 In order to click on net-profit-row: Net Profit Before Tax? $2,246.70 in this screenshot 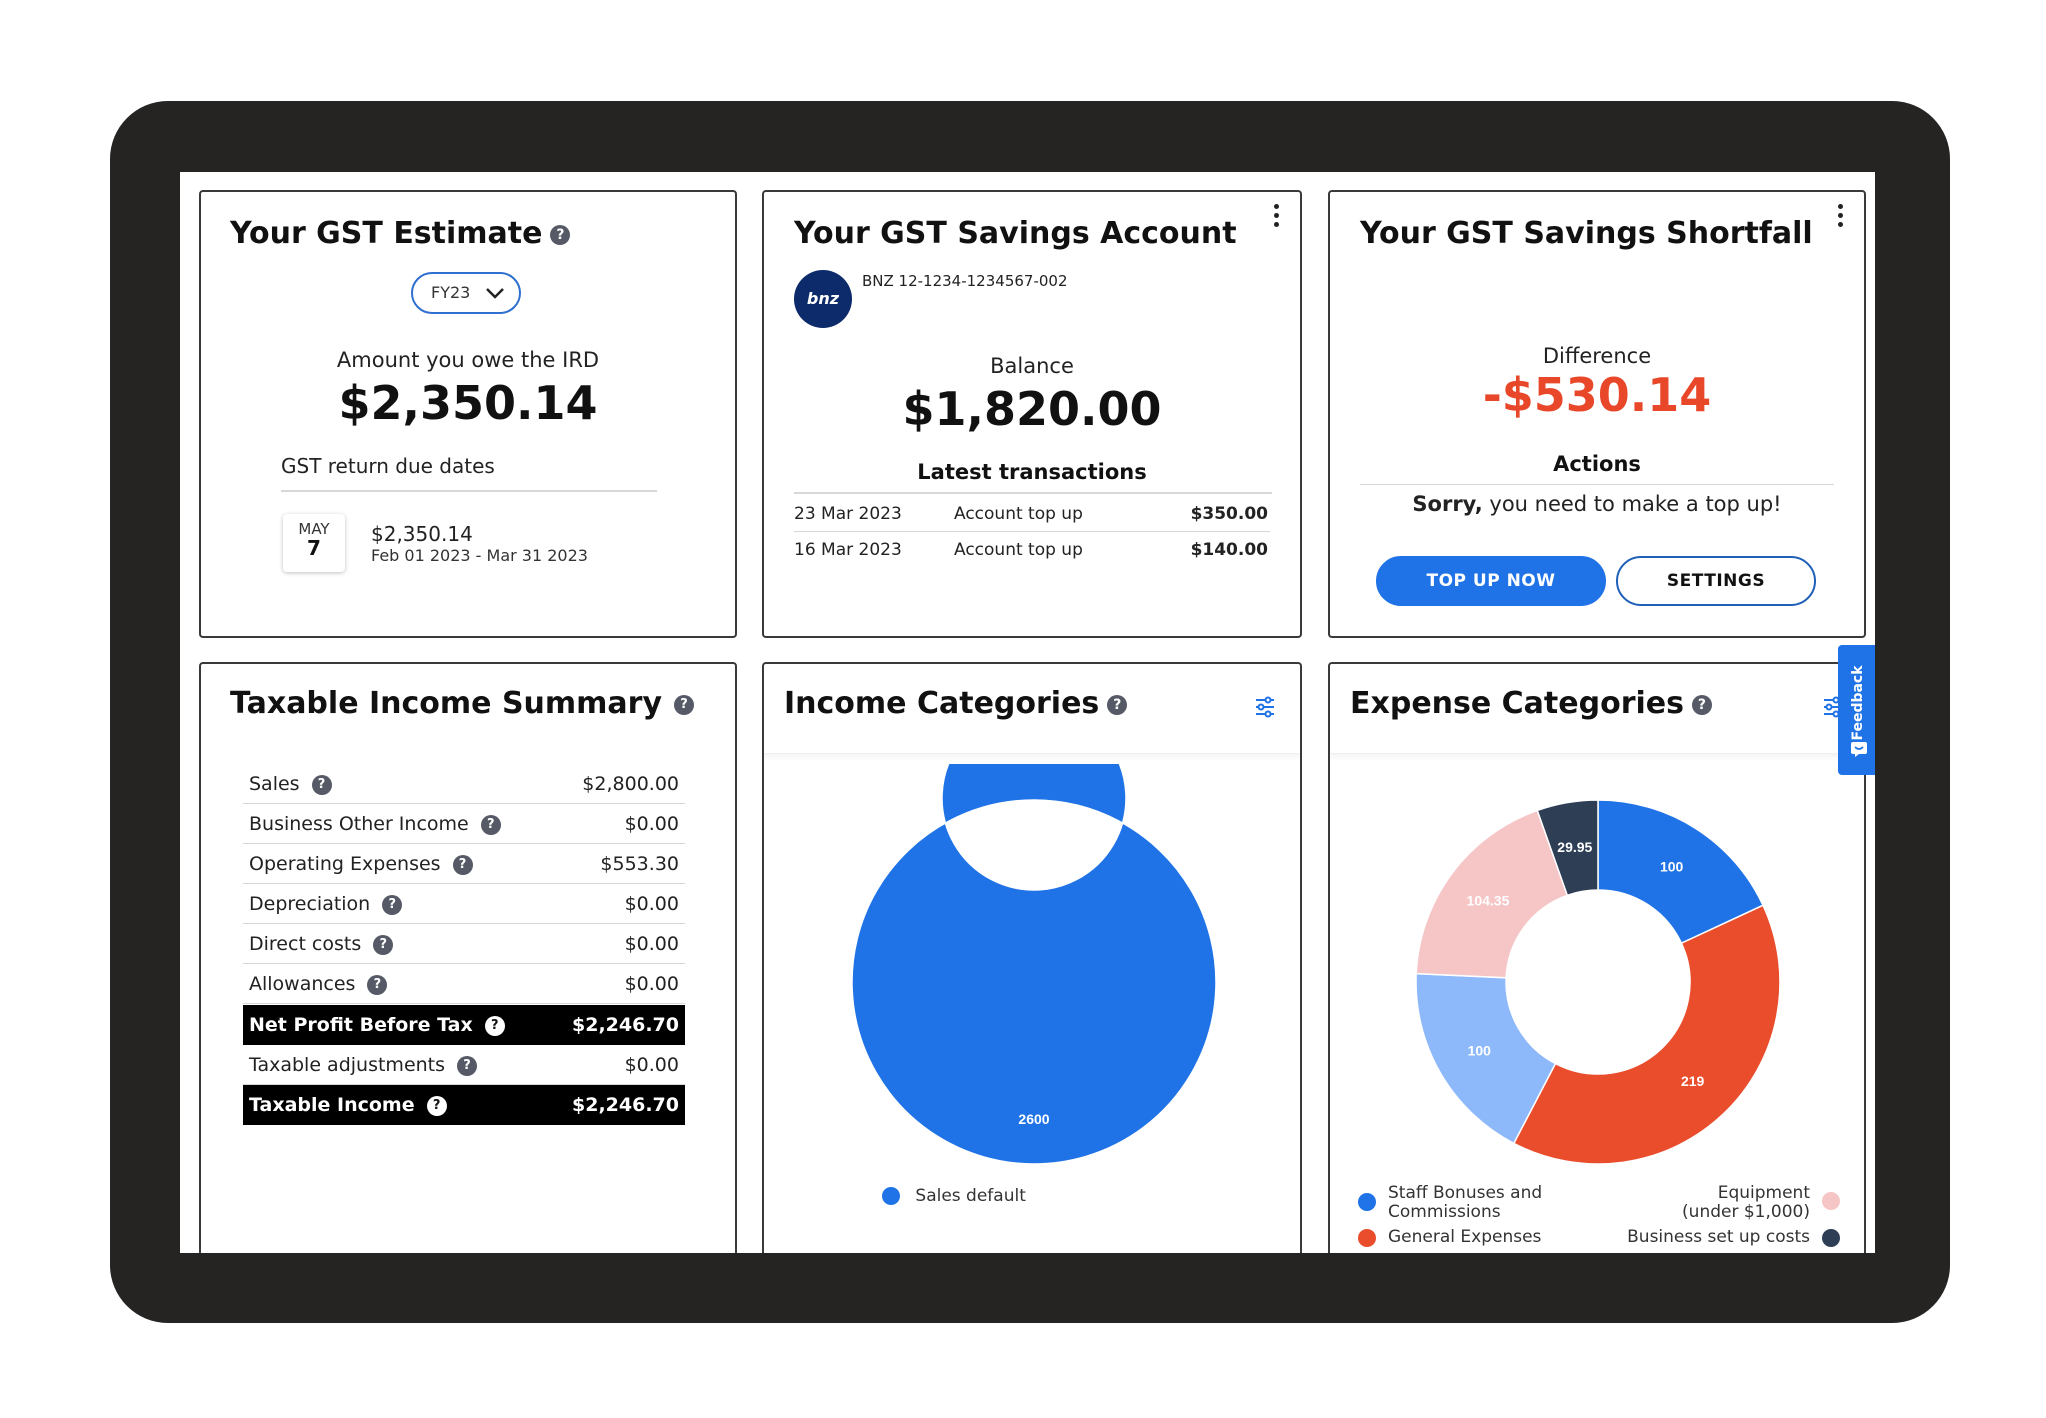, I will do `click(464, 1025)`.